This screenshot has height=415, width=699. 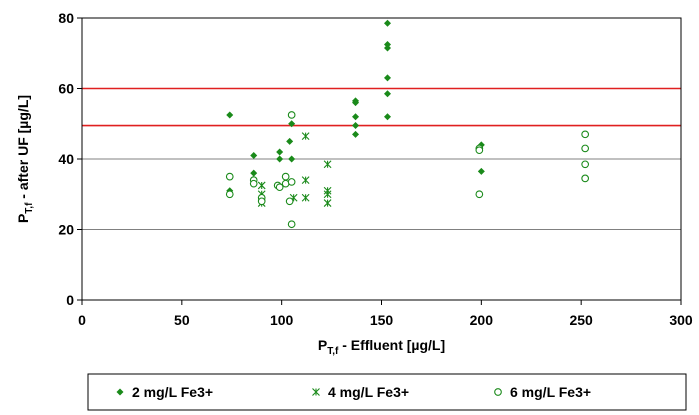 I want to click on x-axis-title: PT,f - Effluent [µg/L], so click(x=381, y=347).